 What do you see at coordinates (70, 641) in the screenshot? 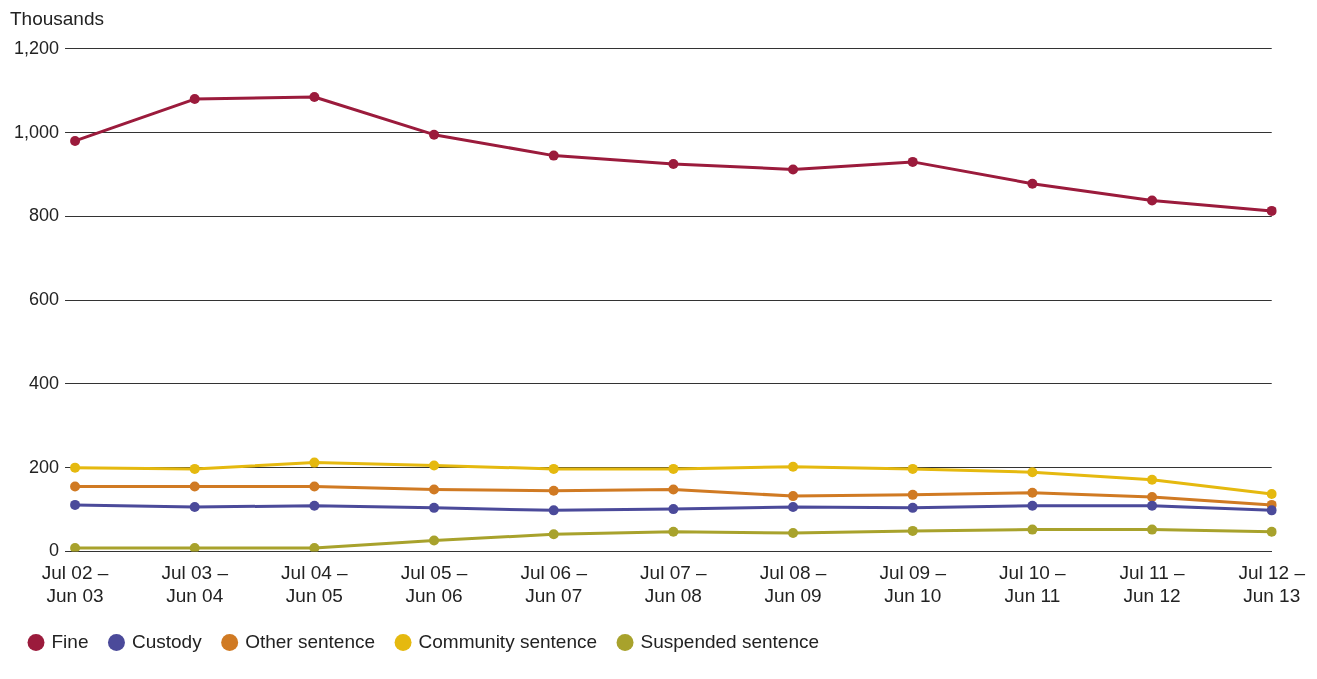
I see `legend-label: Fine` at bounding box center [70, 641].